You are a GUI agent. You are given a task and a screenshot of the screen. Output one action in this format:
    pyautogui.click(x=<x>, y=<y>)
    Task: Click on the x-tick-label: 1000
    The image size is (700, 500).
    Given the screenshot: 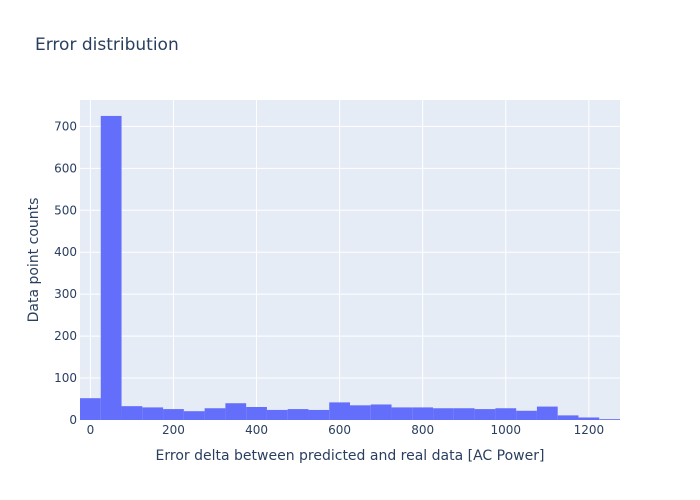 What is the action you would take?
    pyautogui.click(x=505, y=430)
    